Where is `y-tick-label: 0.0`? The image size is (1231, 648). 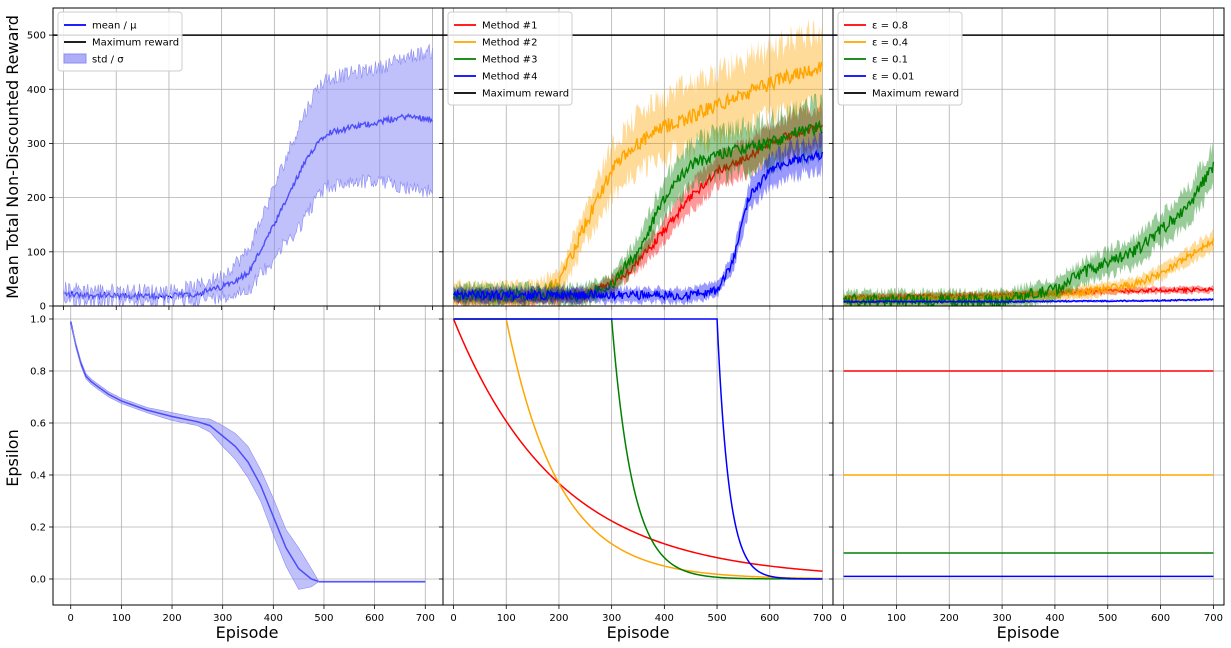 y-tick-label: 0.0 is located at coordinates (38, 580).